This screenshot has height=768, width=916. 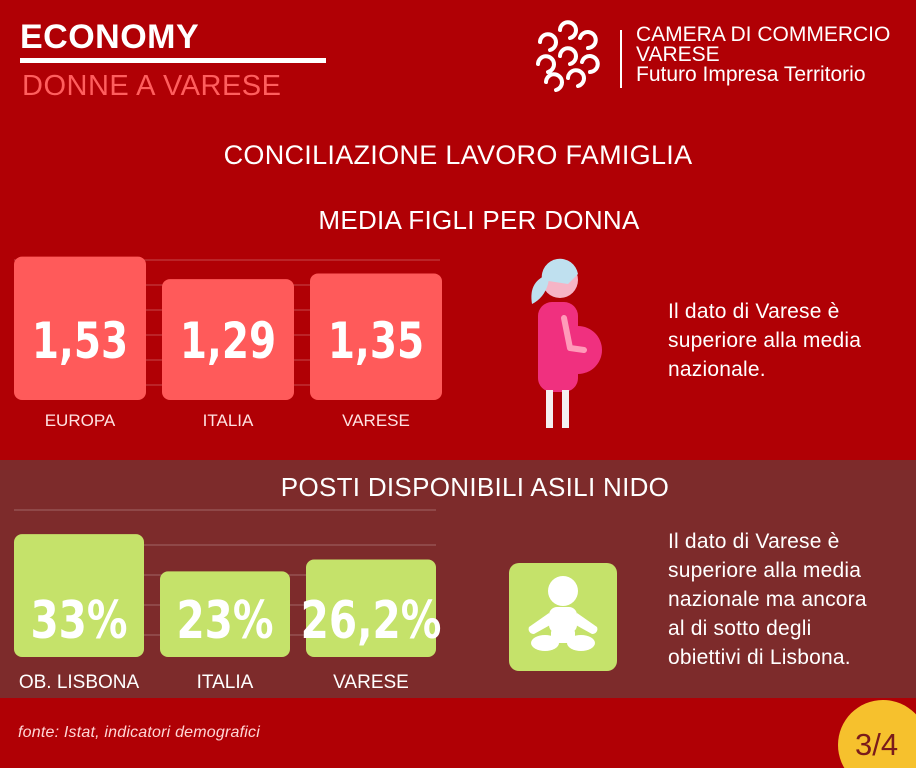 I want to click on chart-births-per-woman: 1,53 EUROPA 1,29 ITALIA 1,35 VARESE, so click(x=228, y=343).